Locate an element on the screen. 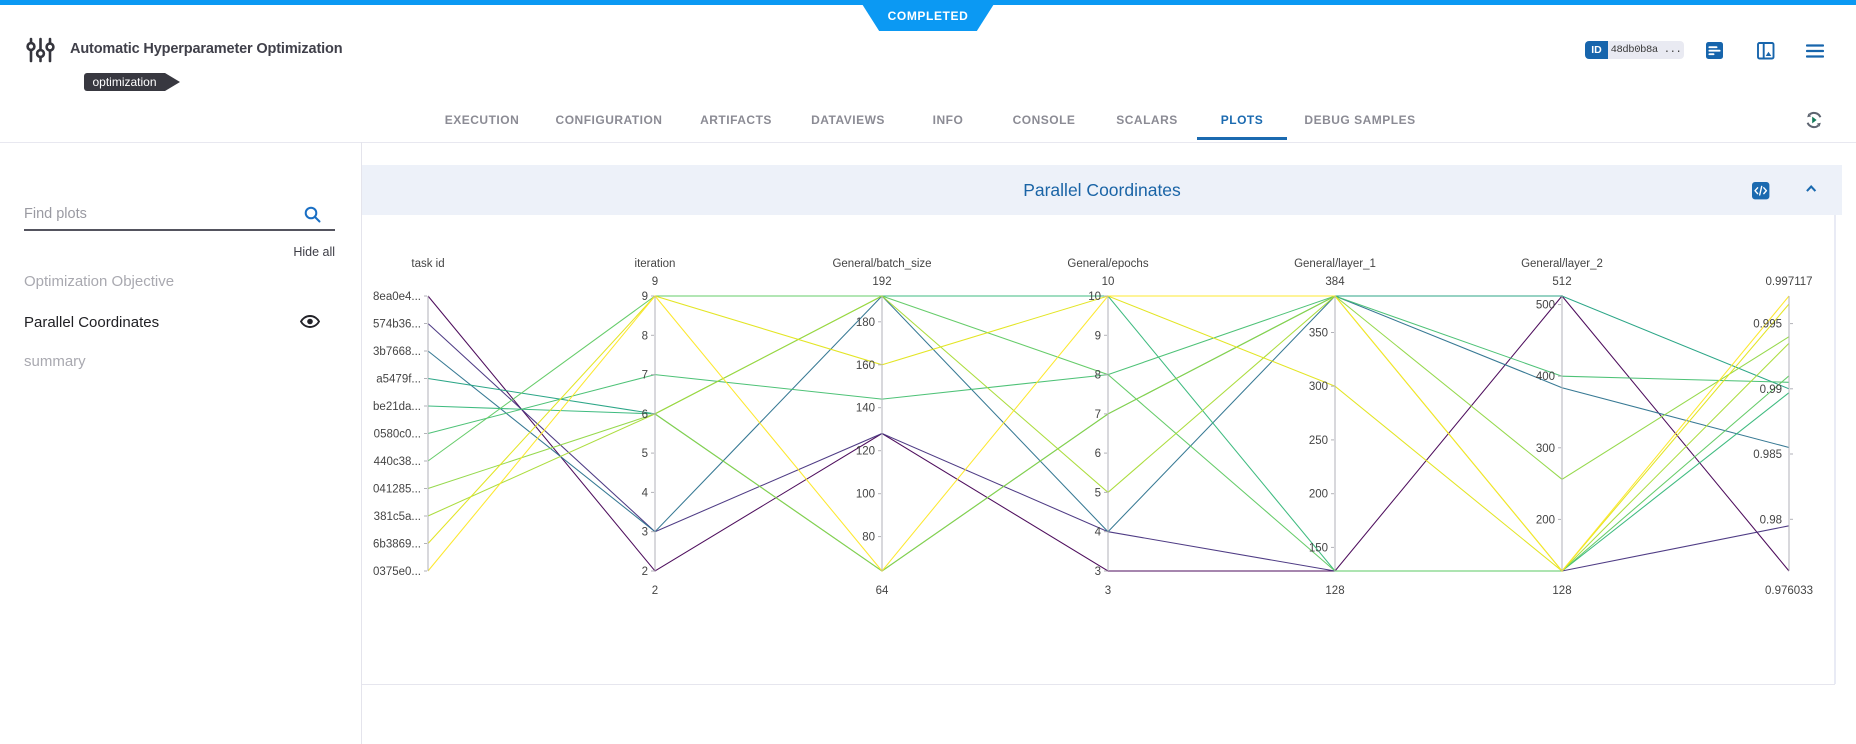  svg-text: 400 is located at coordinates (1545, 377).